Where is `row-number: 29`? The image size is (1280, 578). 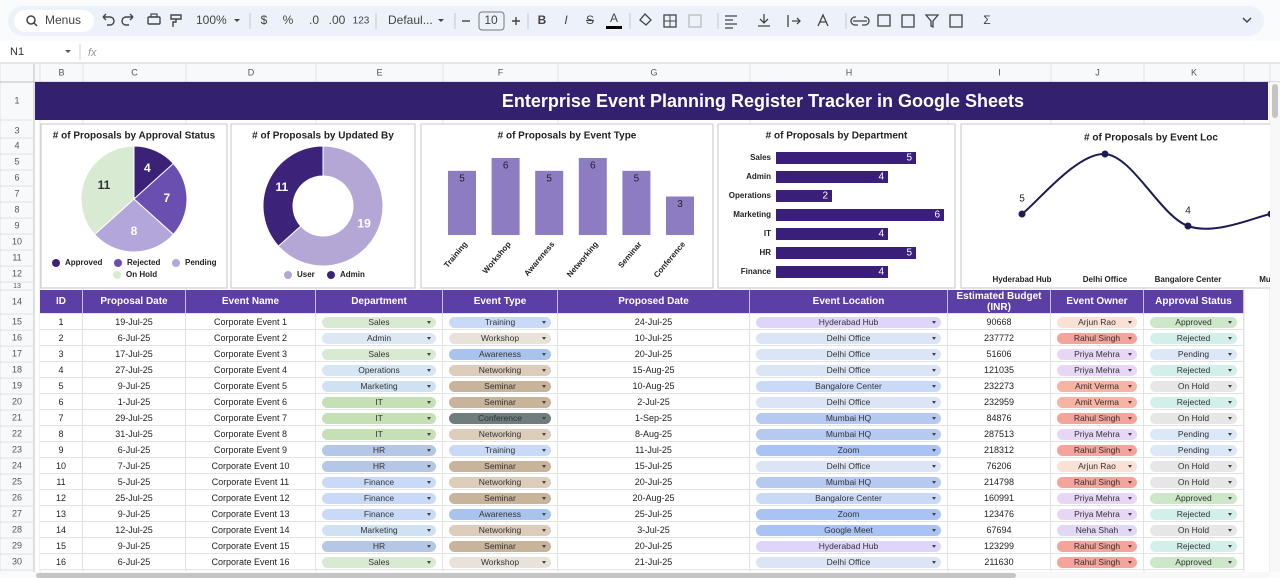
row-number: 29 is located at coordinates (17, 545).